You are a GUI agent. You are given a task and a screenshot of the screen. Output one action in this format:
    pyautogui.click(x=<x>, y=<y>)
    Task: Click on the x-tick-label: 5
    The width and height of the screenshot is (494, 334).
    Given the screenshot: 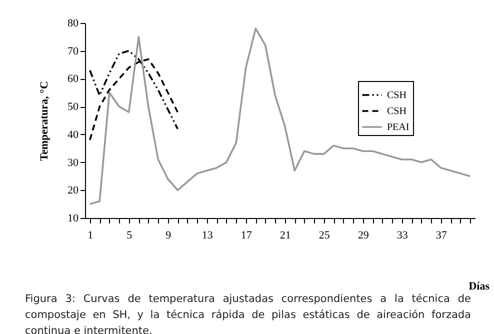 What is the action you would take?
    pyautogui.click(x=129, y=236)
    